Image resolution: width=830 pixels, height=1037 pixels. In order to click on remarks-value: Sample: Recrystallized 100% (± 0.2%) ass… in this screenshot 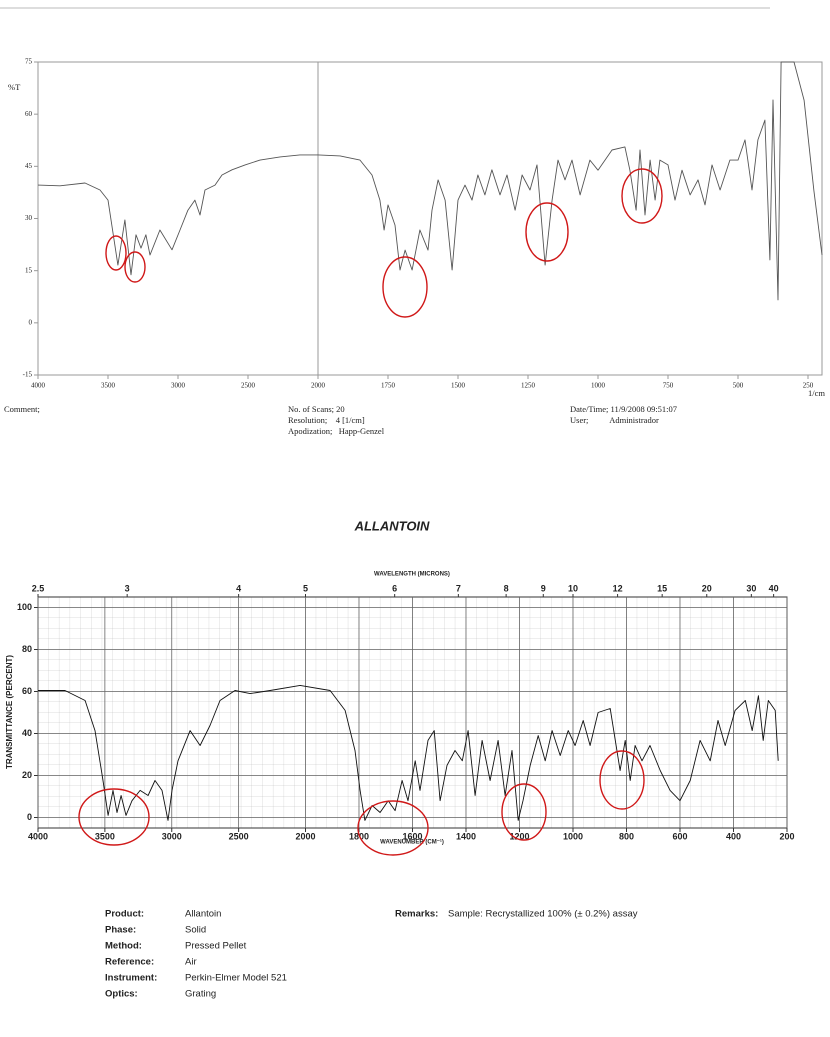, I will do `click(543, 914)`.